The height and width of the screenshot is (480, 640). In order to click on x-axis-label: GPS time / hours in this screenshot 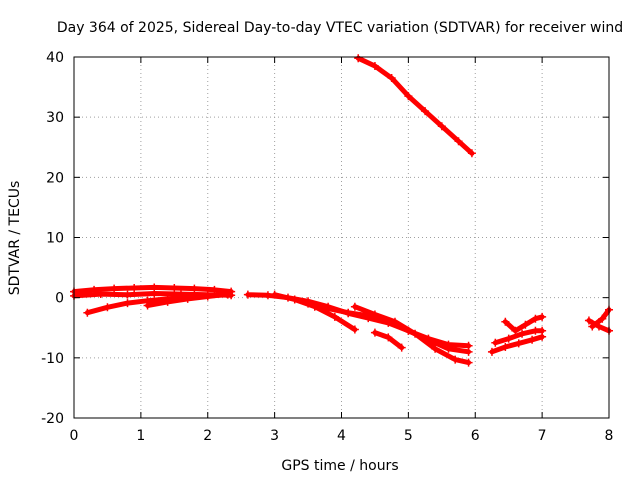, I will do `click(339, 466)`.